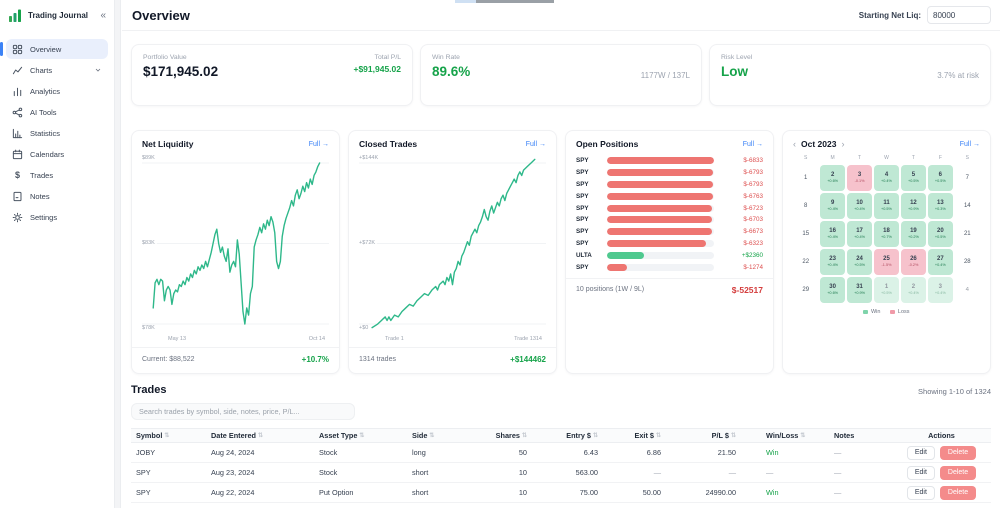 The height and width of the screenshot is (508, 1000). What do you see at coordinates (959, 15) in the screenshot?
I see `starting-net-liq-input` at bounding box center [959, 15].